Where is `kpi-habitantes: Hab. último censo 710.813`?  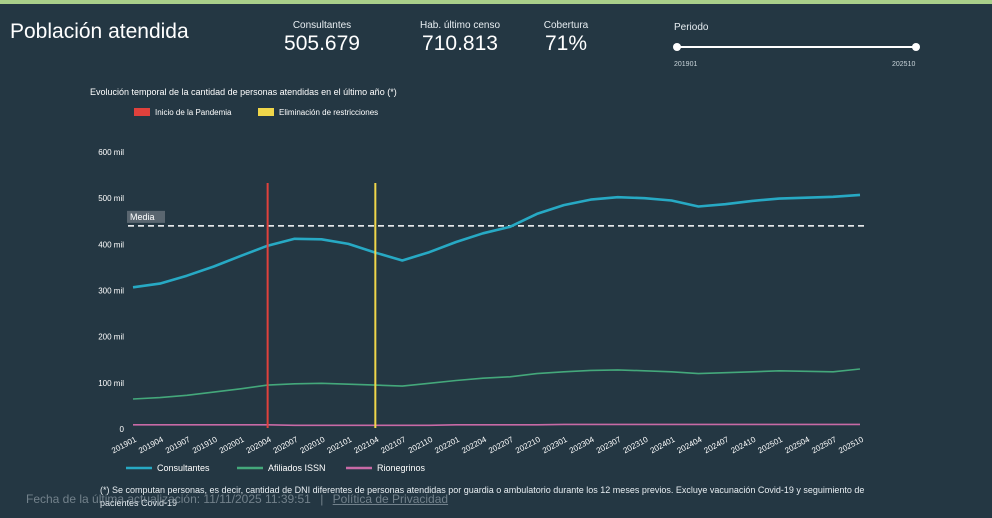
kpi-habitantes: Hab. último censo 710.813 is located at coordinates (460, 38).